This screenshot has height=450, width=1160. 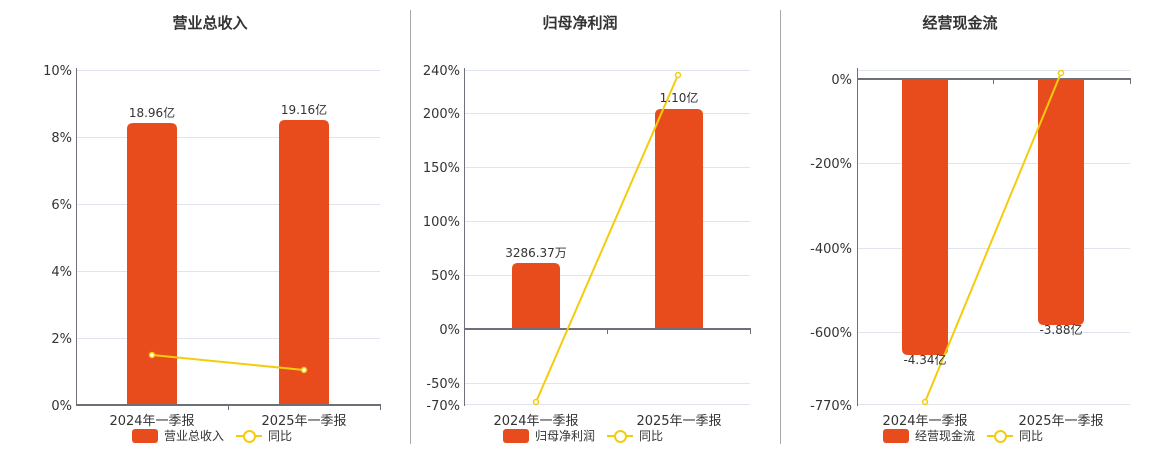 What do you see at coordinates (152, 112) in the screenshot?
I see `bar-value-label: 18.96亿` at bounding box center [152, 112].